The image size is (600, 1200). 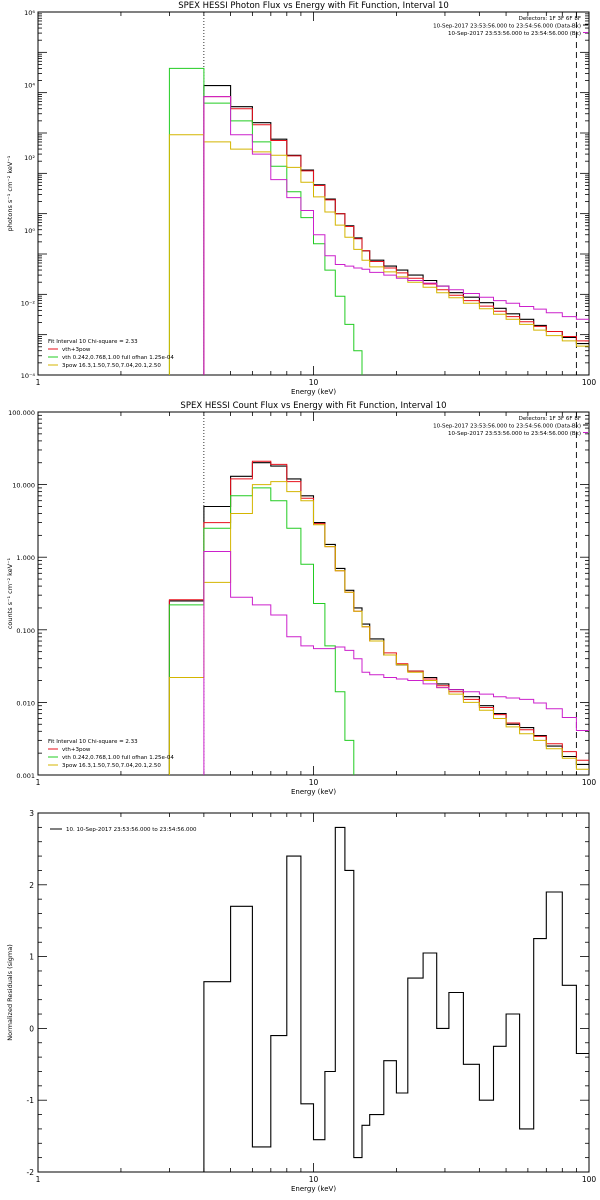 What do you see at coordinates (29, 13) in the screenshot?
I see `y-tick-label: 10⁶` at bounding box center [29, 13].